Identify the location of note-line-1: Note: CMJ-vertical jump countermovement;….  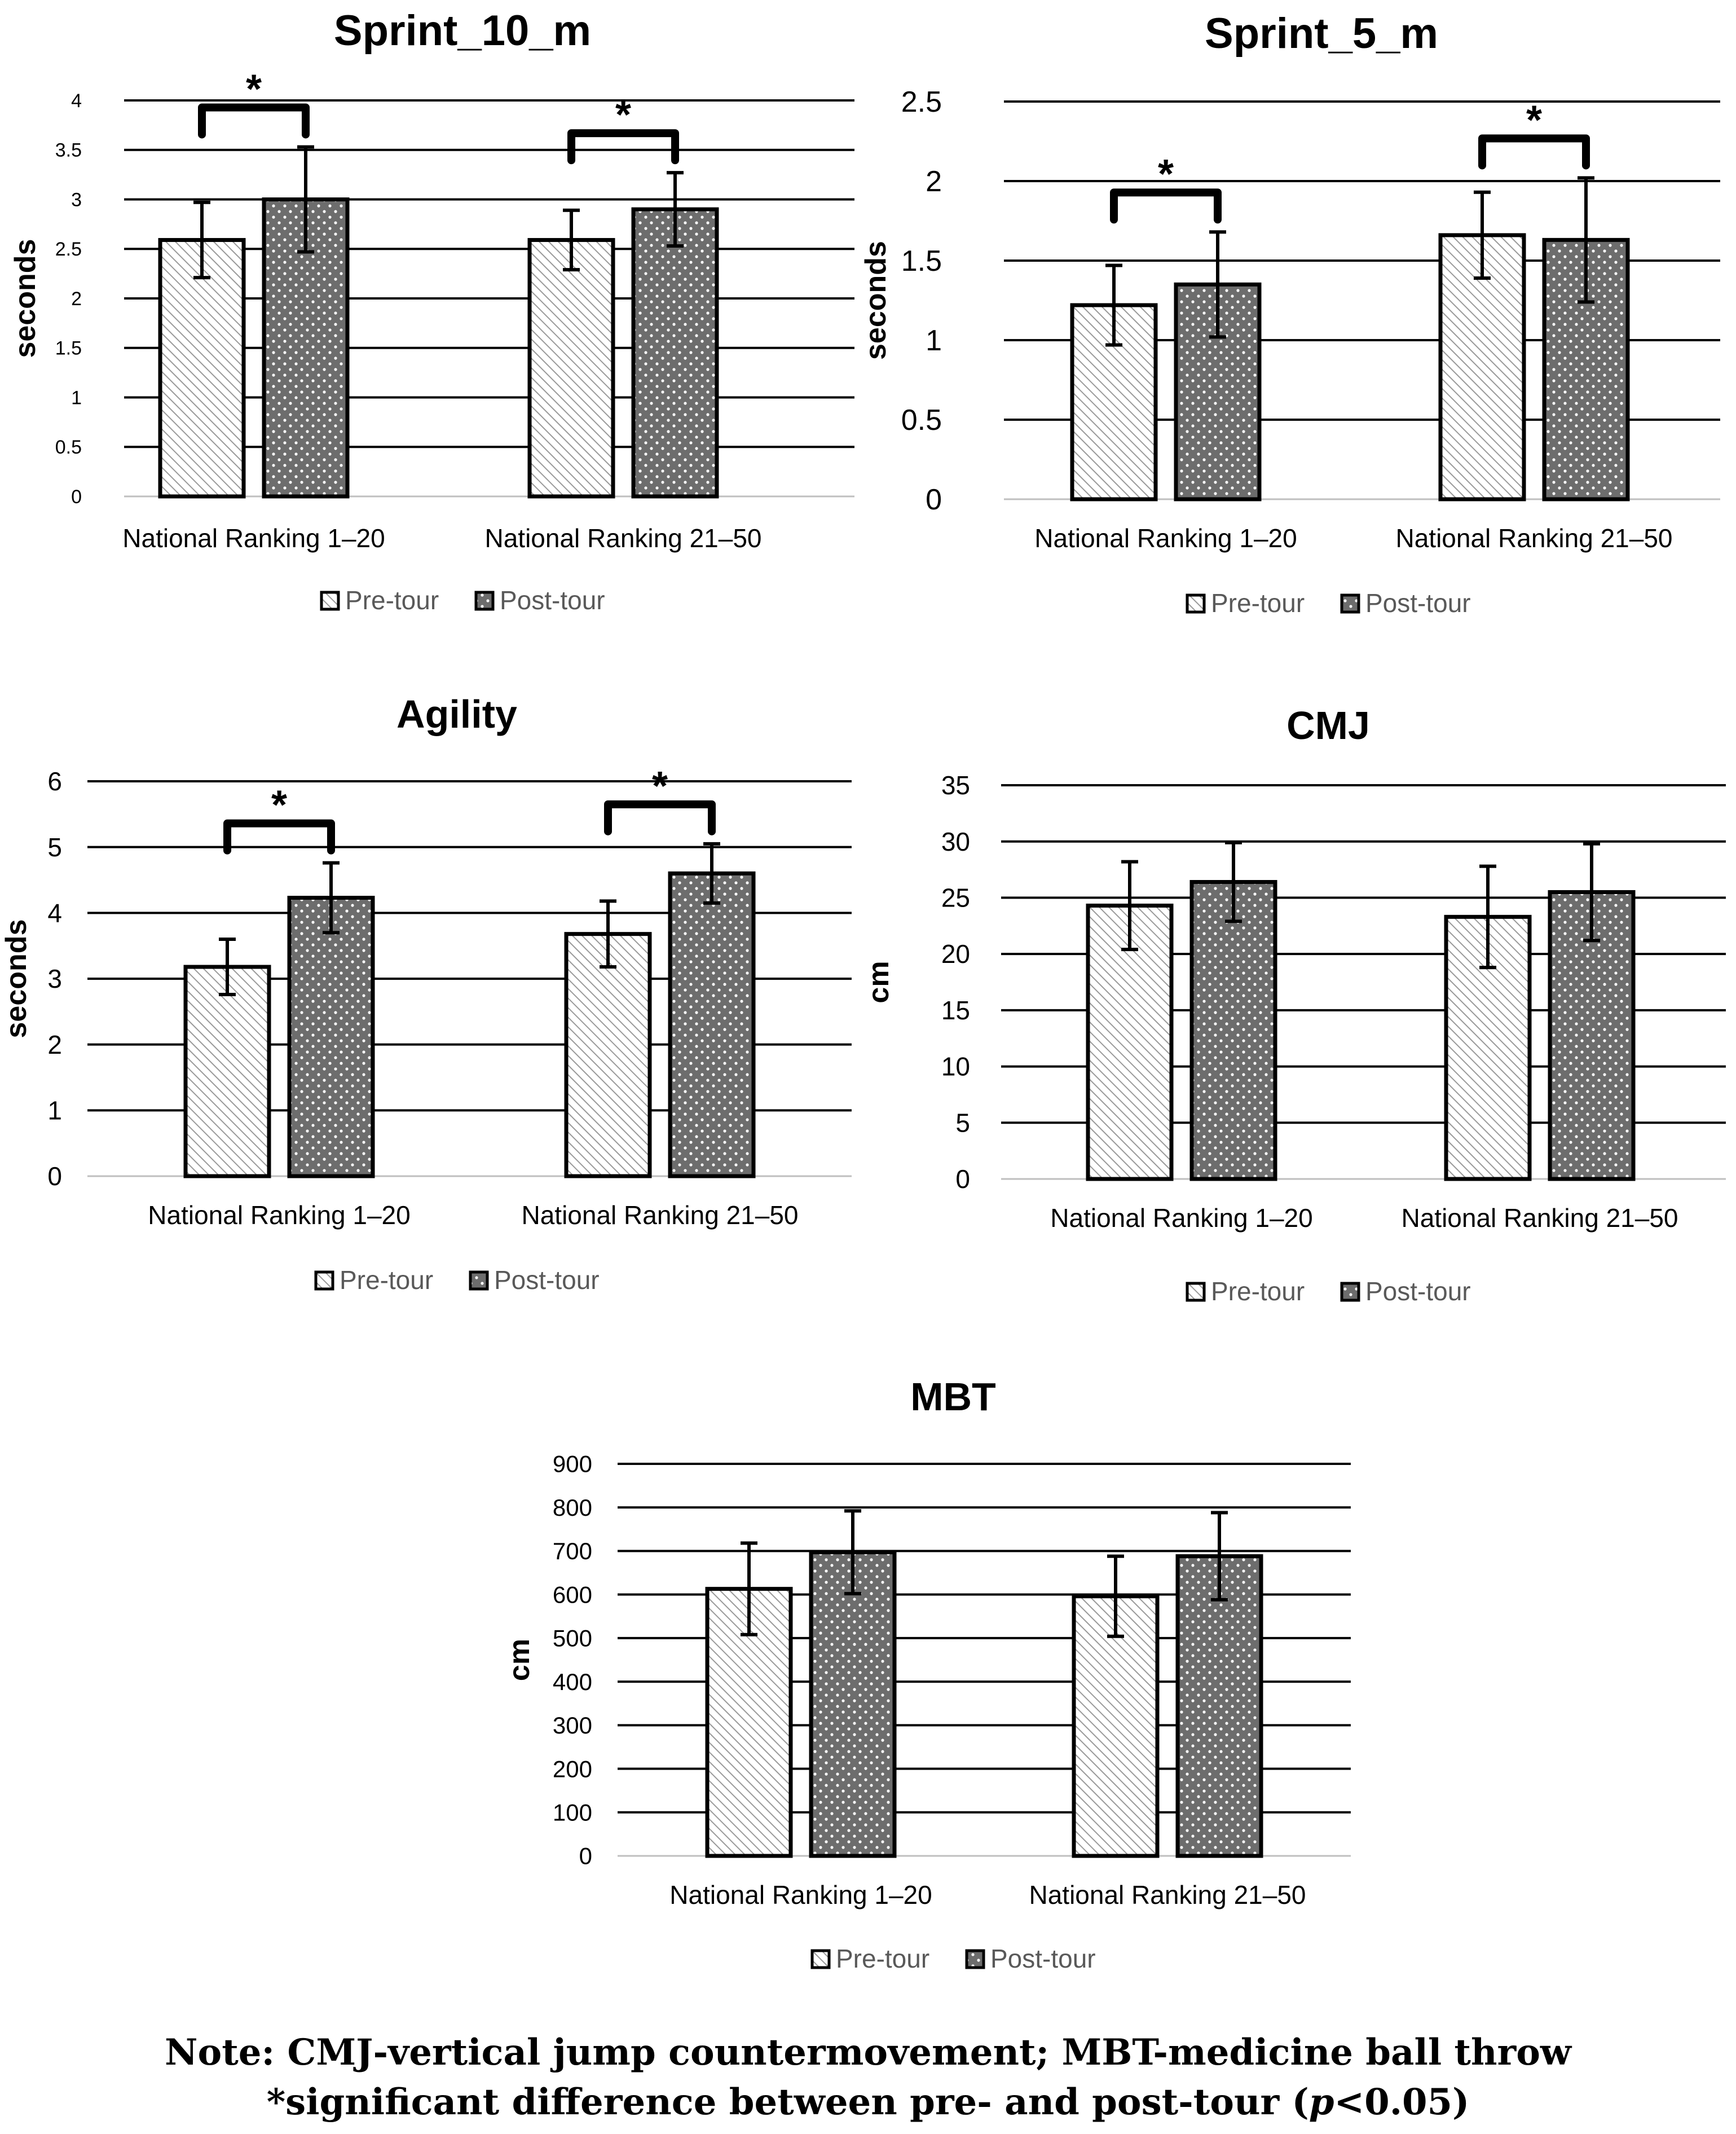
(868, 2052).